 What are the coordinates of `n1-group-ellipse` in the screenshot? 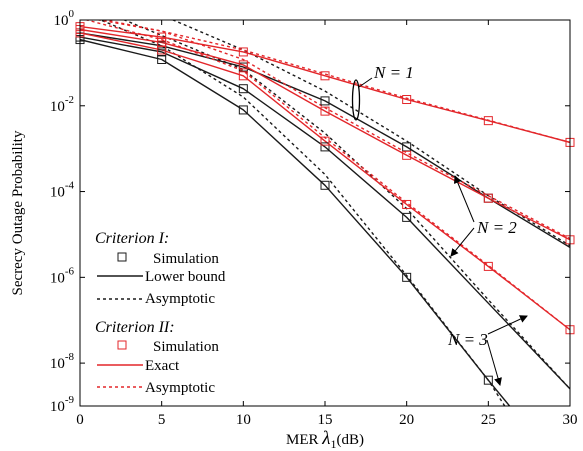 It's located at (356, 100).